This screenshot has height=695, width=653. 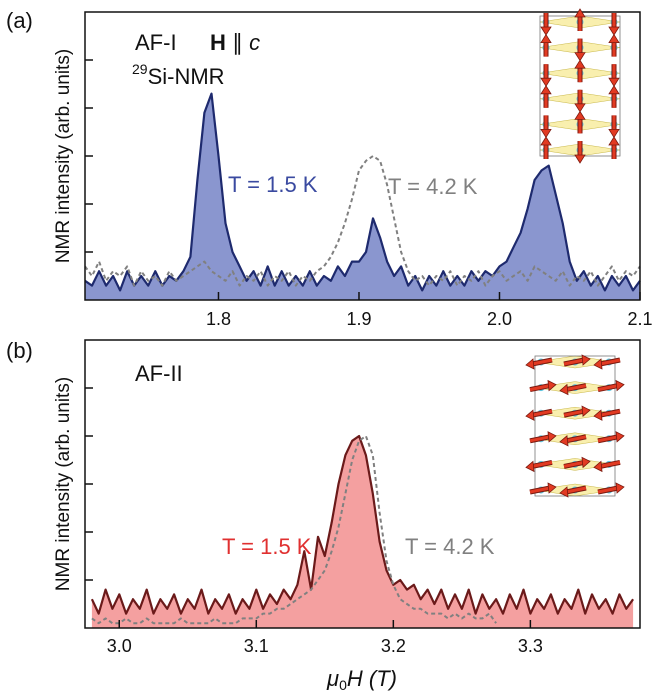 I want to click on panel-label: (a), so click(x=19, y=20).